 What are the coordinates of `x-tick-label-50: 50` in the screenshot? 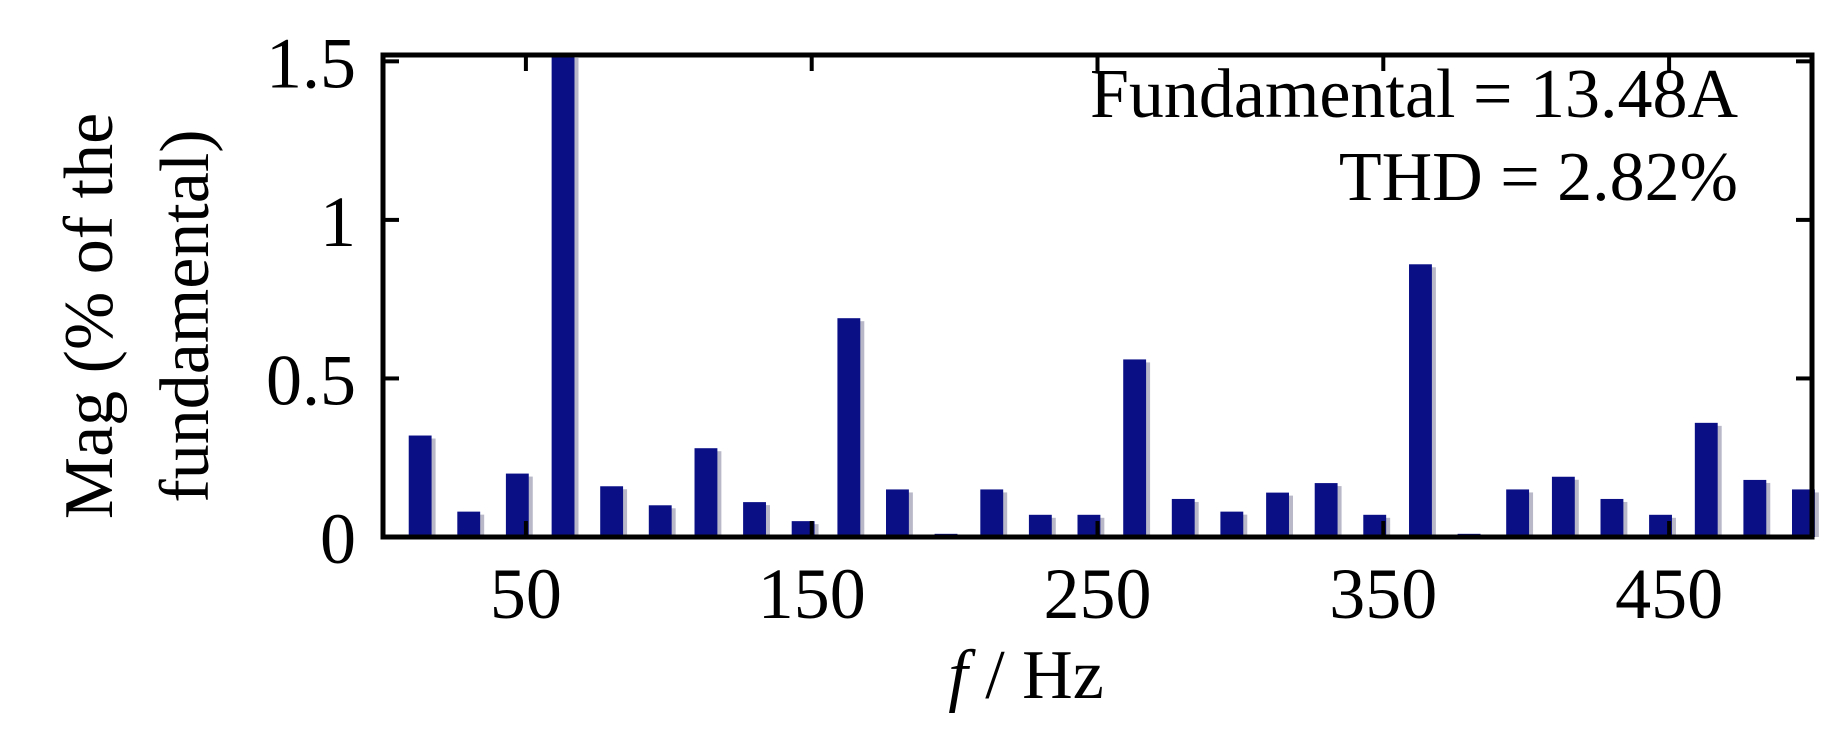 It's located at (526, 594).